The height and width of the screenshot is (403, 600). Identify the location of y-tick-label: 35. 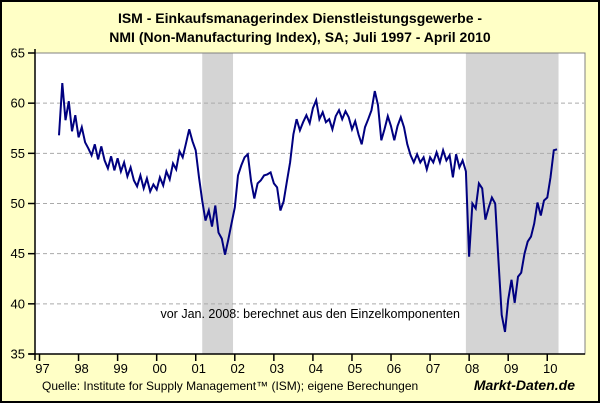
(18, 354).